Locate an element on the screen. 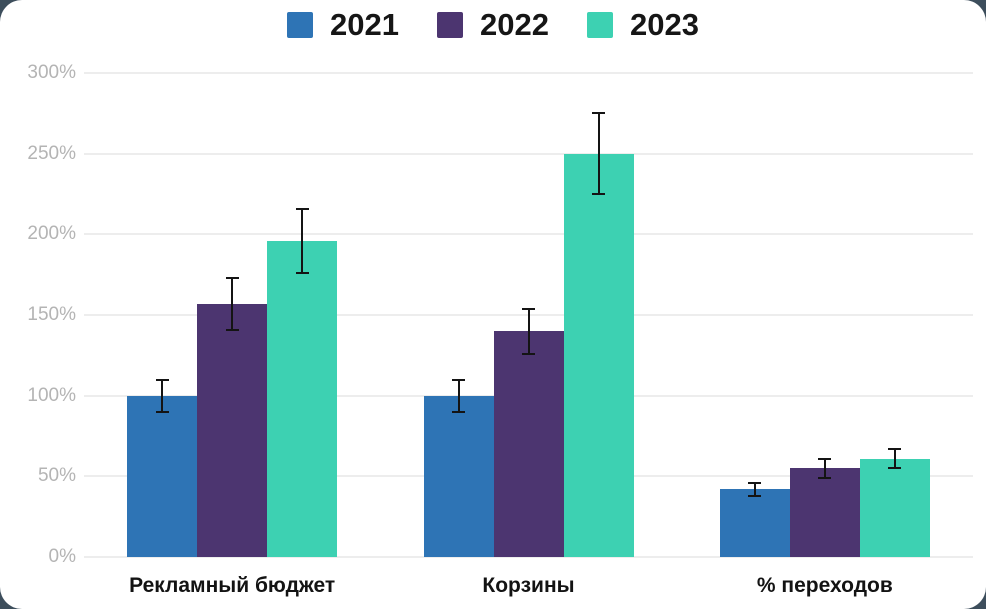 The image size is (986, 609). legend: 2021 2022 2023 is located at coordinates (493, 24).